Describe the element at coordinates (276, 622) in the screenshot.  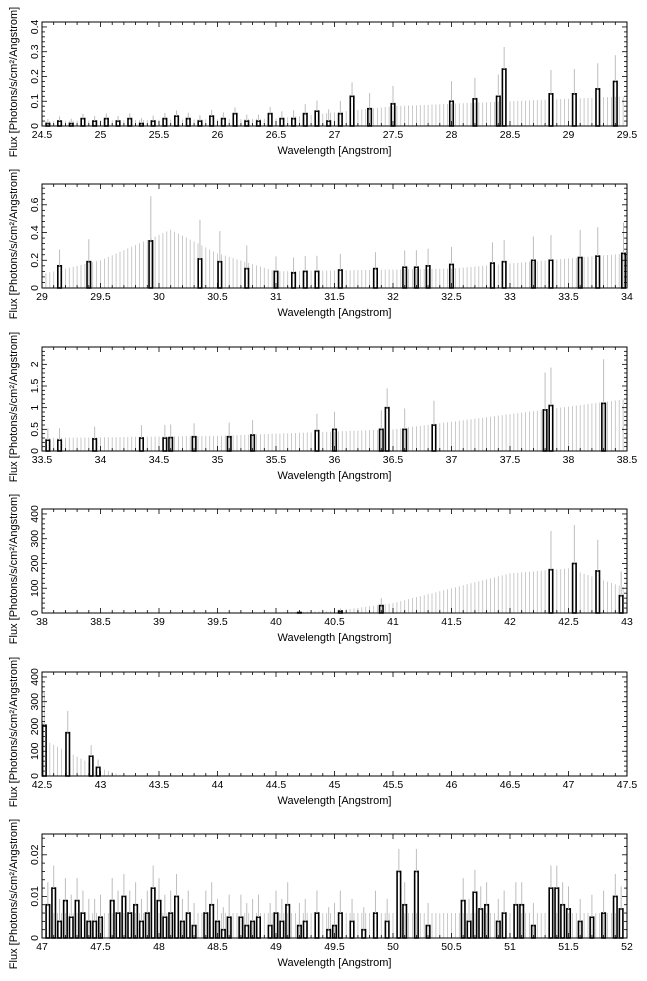
I see `x-tick-label: 40` at that location.